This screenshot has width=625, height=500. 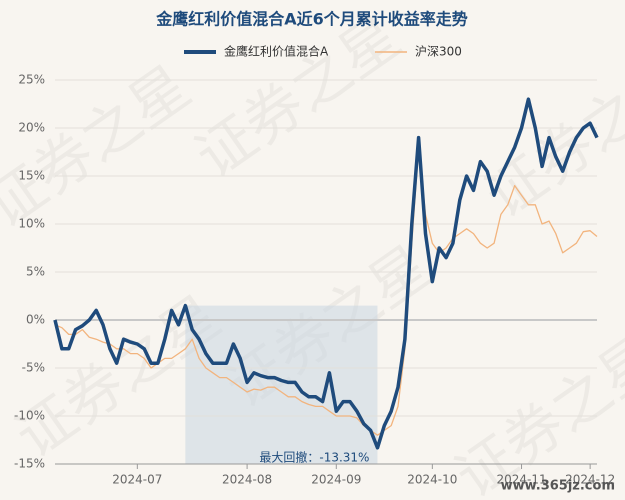 What do you see at coordinates (35, 272) in the screenshot?
I see `y-tick-label: 5%` at bounding box center [35, 272].